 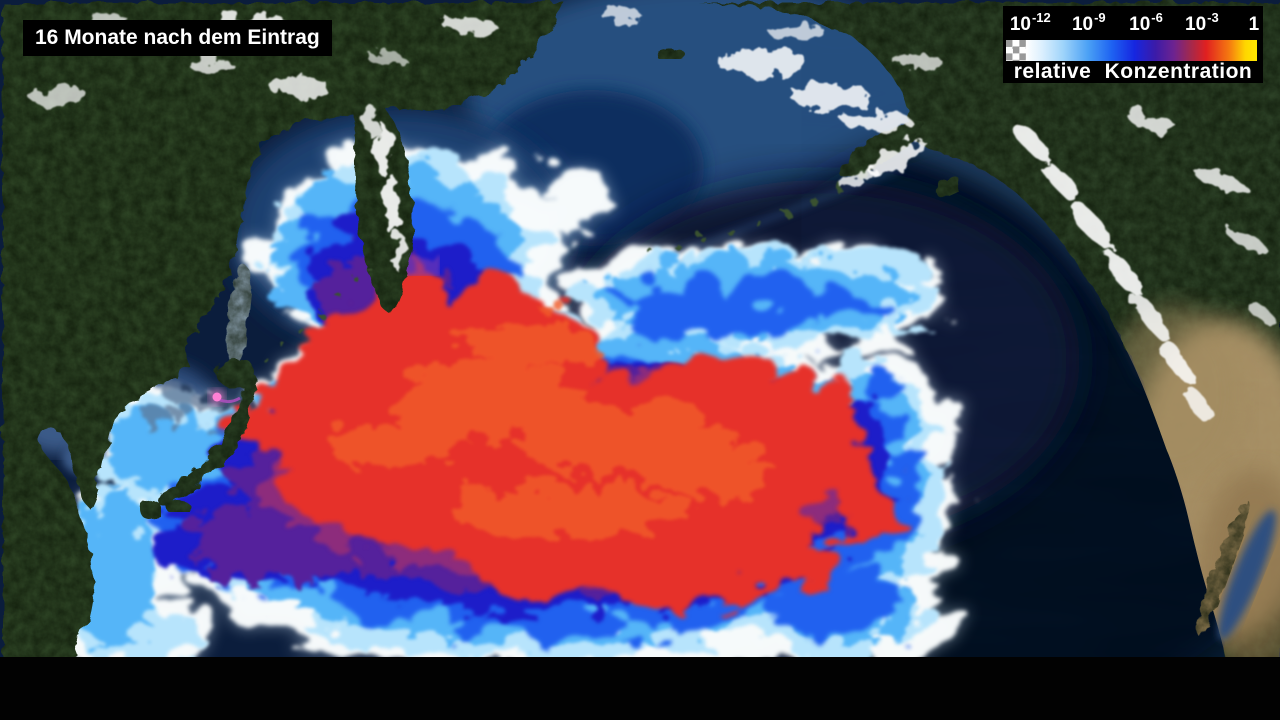 What do you see at coordinates (176, 505) in the screenshot?
I see `island-shikoku` at bounding box center [176, 505].